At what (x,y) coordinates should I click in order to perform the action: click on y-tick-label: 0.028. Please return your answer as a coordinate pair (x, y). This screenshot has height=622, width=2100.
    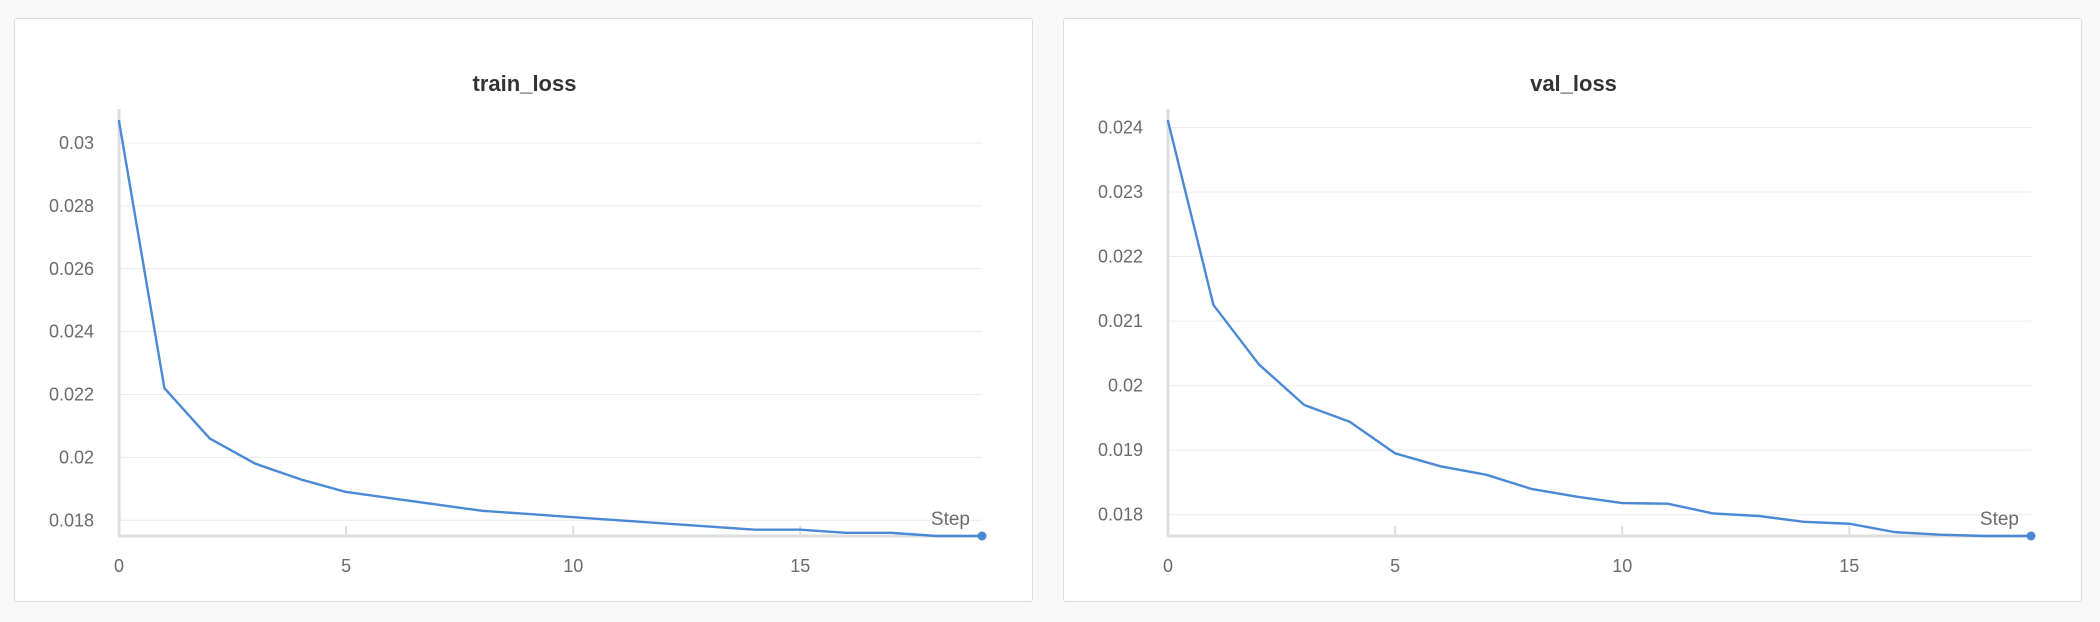
    Looking at the image, I should click on (71, 206).